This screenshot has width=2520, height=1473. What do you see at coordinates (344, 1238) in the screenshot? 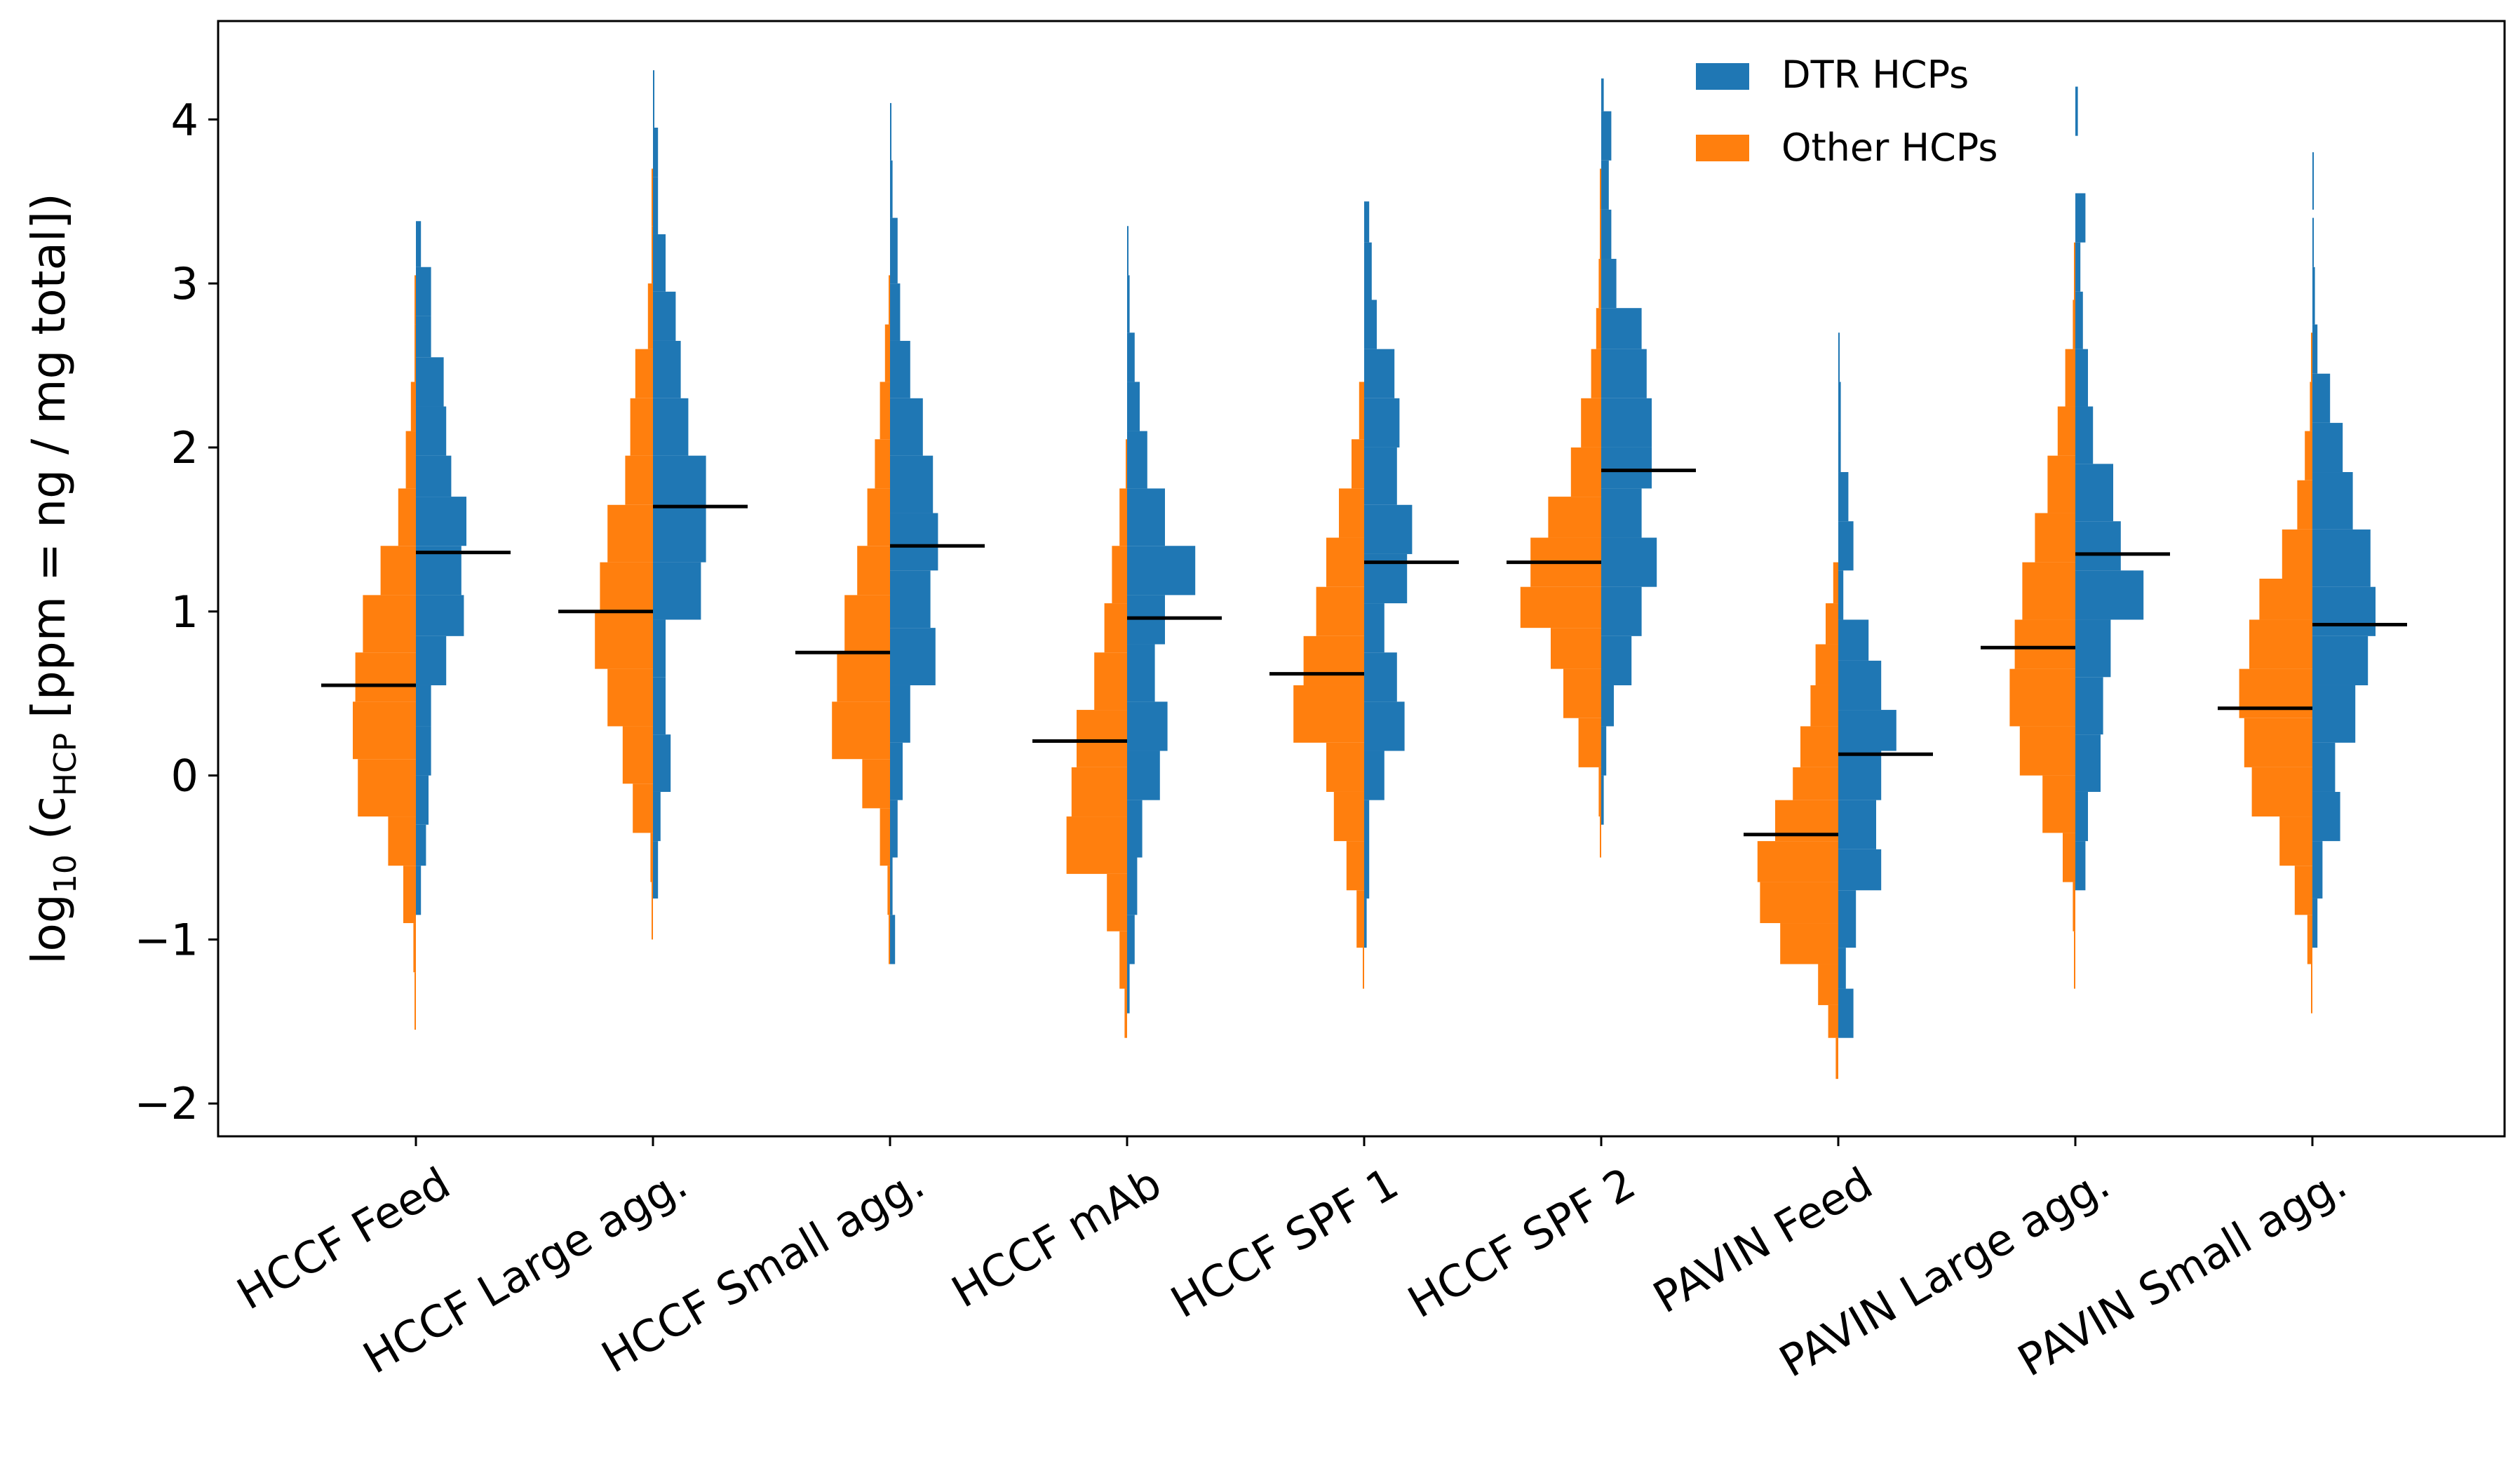
I see `x-tick-label-hccf-feed: HCCF Feed` at bounding box center [344, 1238].